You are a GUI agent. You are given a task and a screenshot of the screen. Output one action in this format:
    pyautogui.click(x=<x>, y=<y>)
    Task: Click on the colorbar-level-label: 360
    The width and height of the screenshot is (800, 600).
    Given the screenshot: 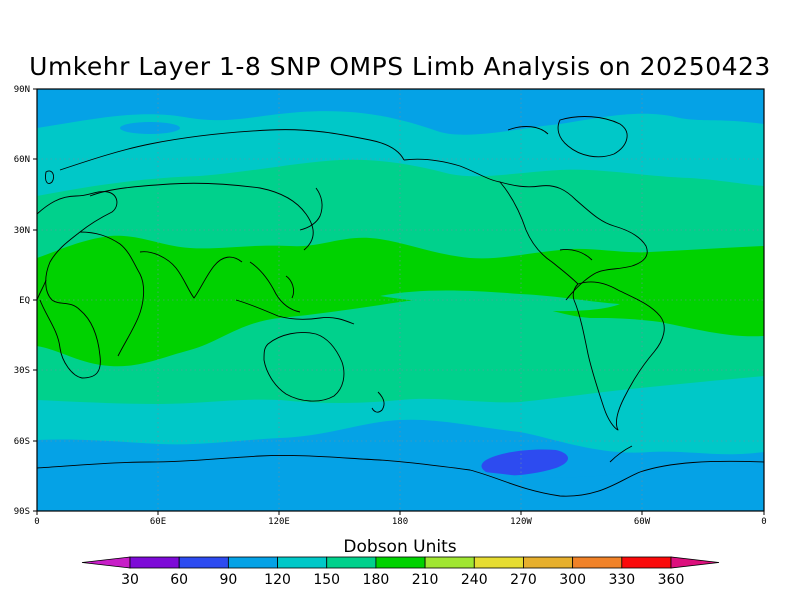 What is the action you would take?
    pyautogui.click(x=671, y=580)
    